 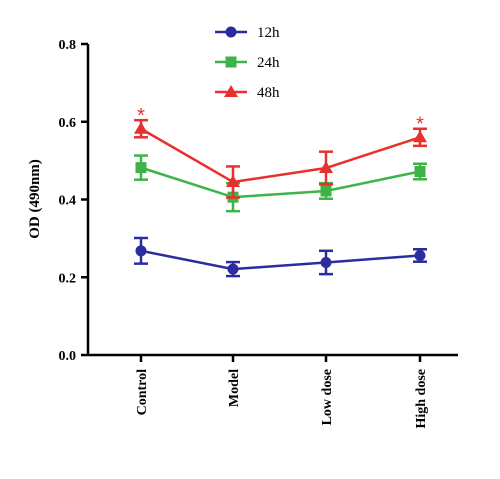 I want to click on legend-item-24h: 24h, so click(x=247, y=63).